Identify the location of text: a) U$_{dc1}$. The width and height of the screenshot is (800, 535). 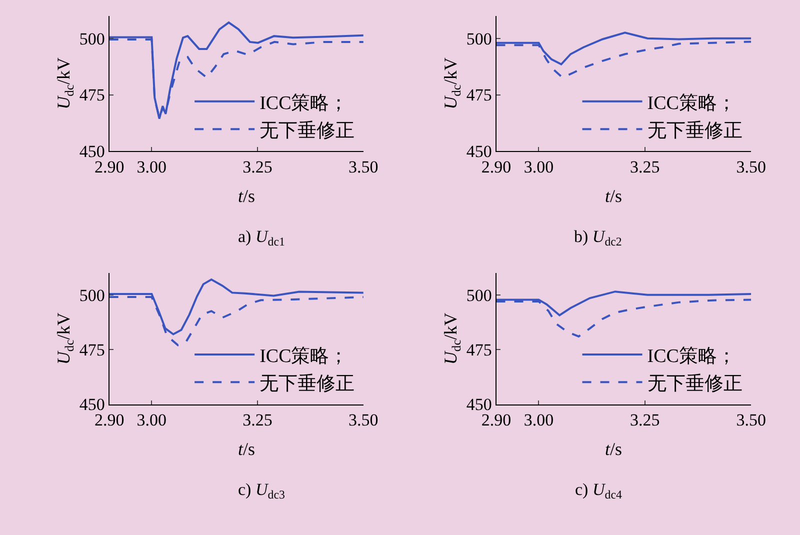
(261, 238).